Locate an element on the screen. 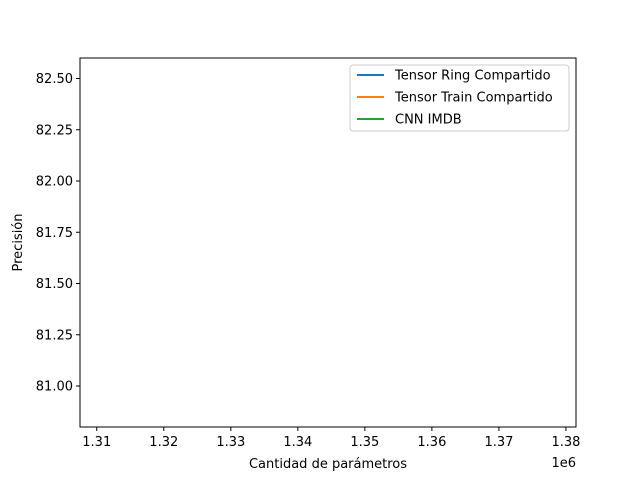  x-tick-label: 1.38 is located at coordinates (565, 442).